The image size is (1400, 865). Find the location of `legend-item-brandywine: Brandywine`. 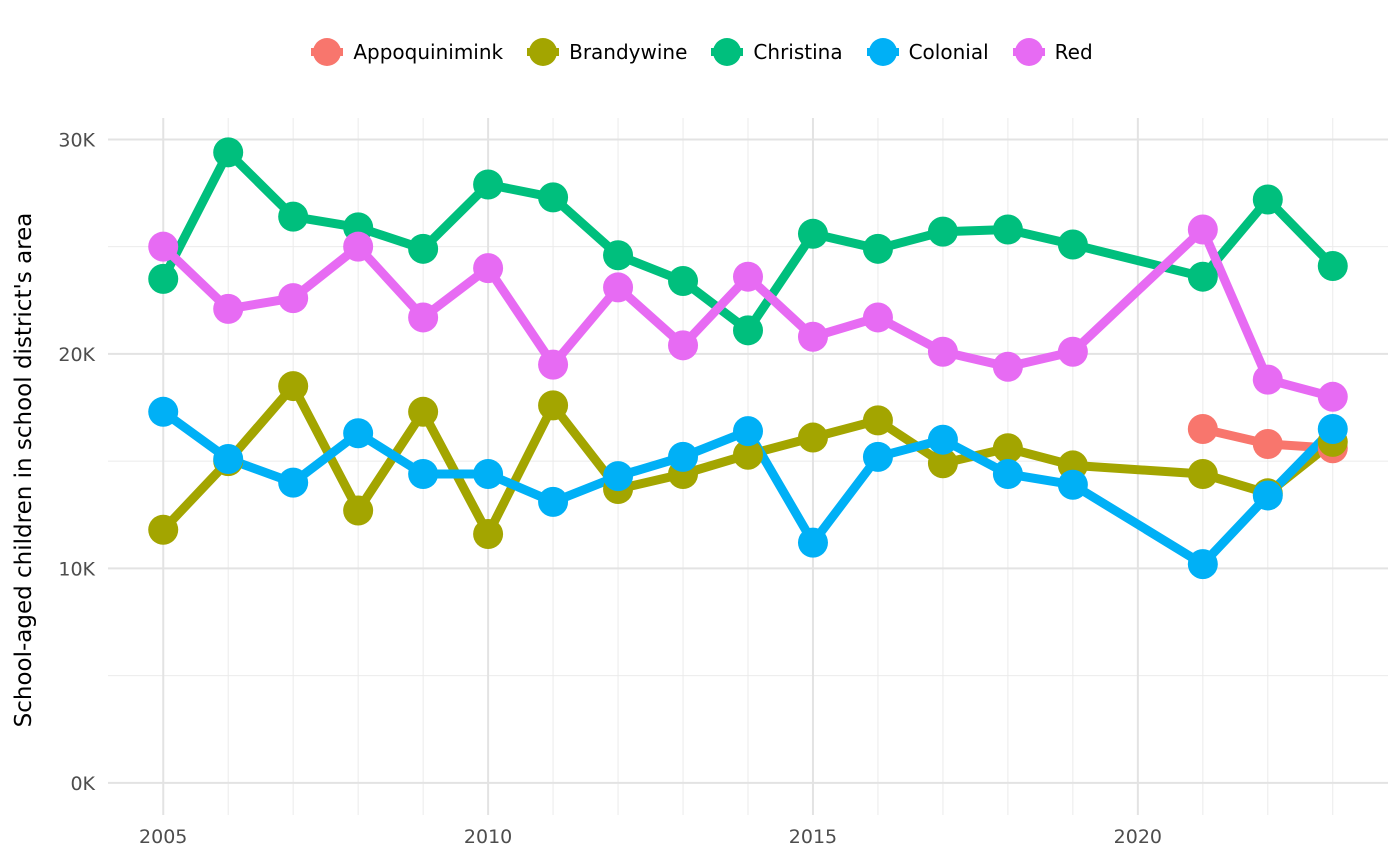

legend-item-brandywine: Brandywine is located at coordinates (605, 52).